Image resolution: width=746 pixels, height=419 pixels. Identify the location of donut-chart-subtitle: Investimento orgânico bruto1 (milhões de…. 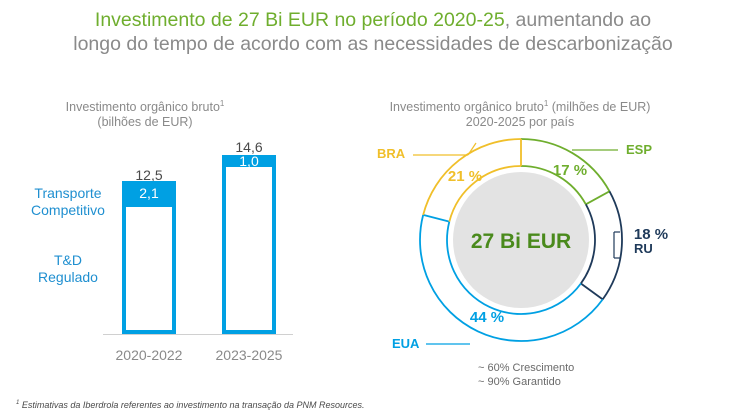
(520, 113).